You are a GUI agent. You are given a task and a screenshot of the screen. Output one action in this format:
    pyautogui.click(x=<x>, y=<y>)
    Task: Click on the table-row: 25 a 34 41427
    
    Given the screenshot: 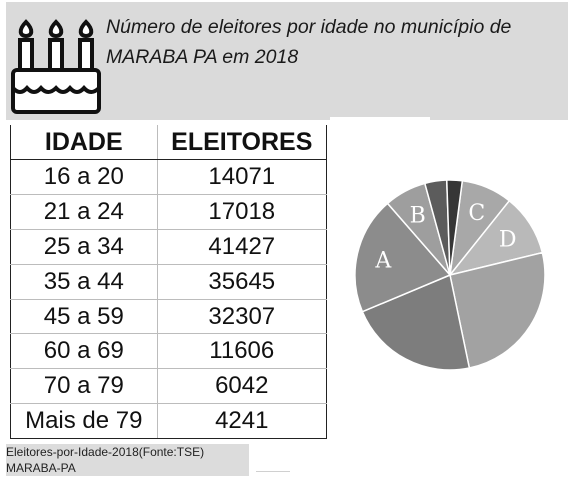 What is the action you would take?
    pyautogui.click(x=169, y=247)
    